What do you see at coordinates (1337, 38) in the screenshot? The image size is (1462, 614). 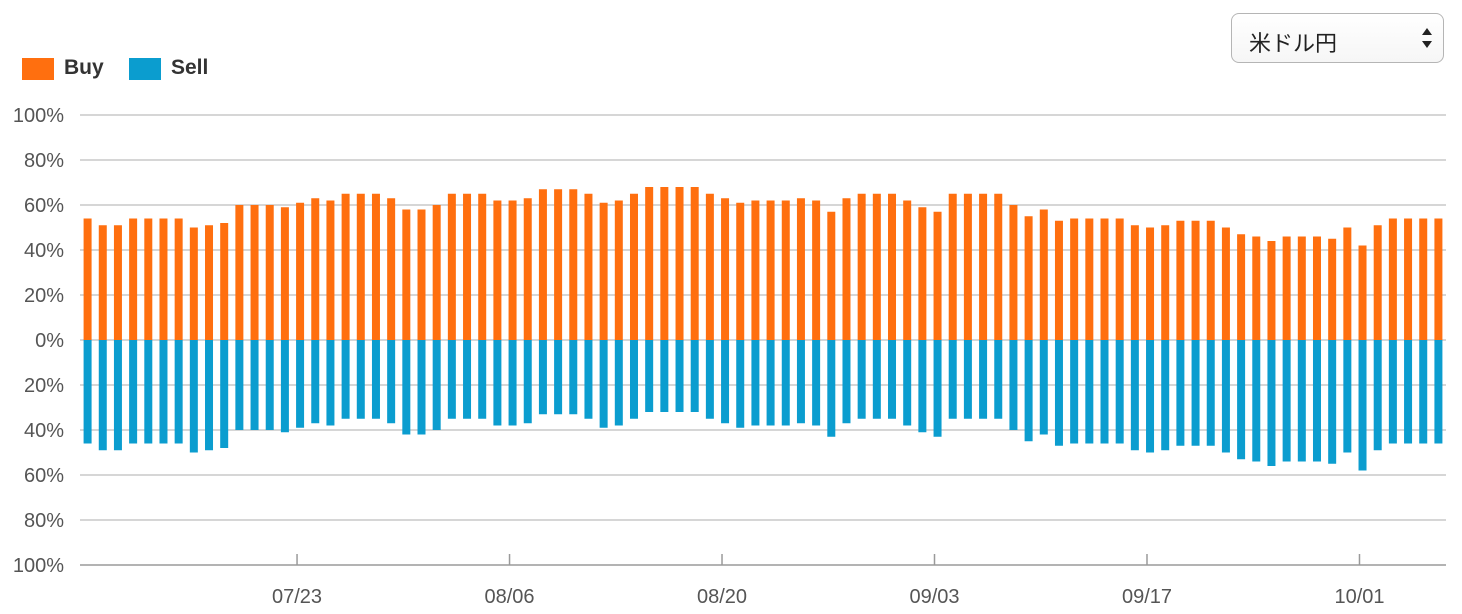 I see `currency-pair-select: 米ドル円` at bounding box center [1337, 38].